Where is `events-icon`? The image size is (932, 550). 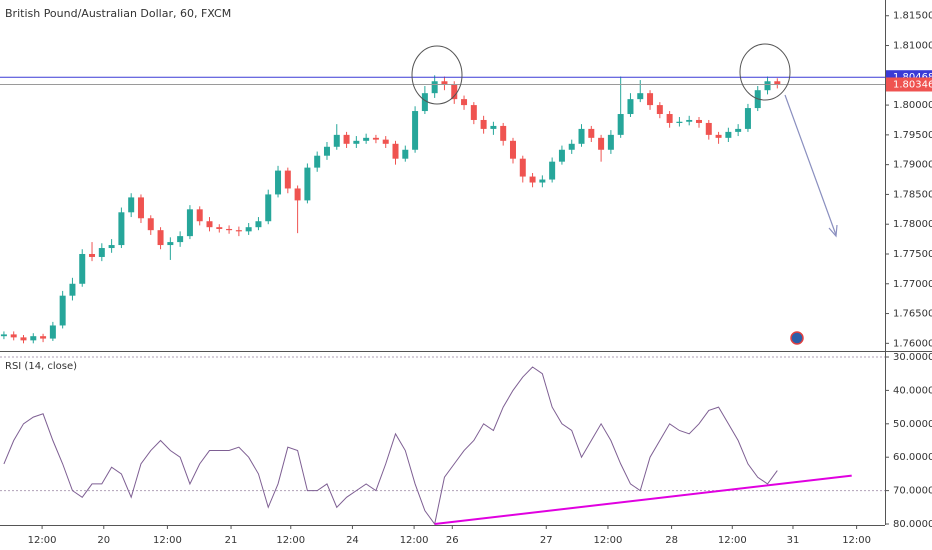
events-icon is located at coordinates (797, 338).